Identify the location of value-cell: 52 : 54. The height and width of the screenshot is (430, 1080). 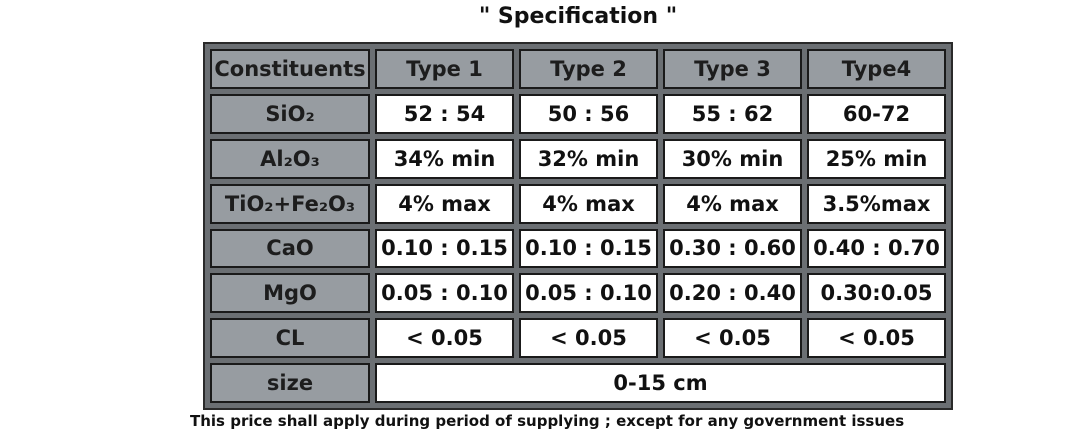
(444, 113).